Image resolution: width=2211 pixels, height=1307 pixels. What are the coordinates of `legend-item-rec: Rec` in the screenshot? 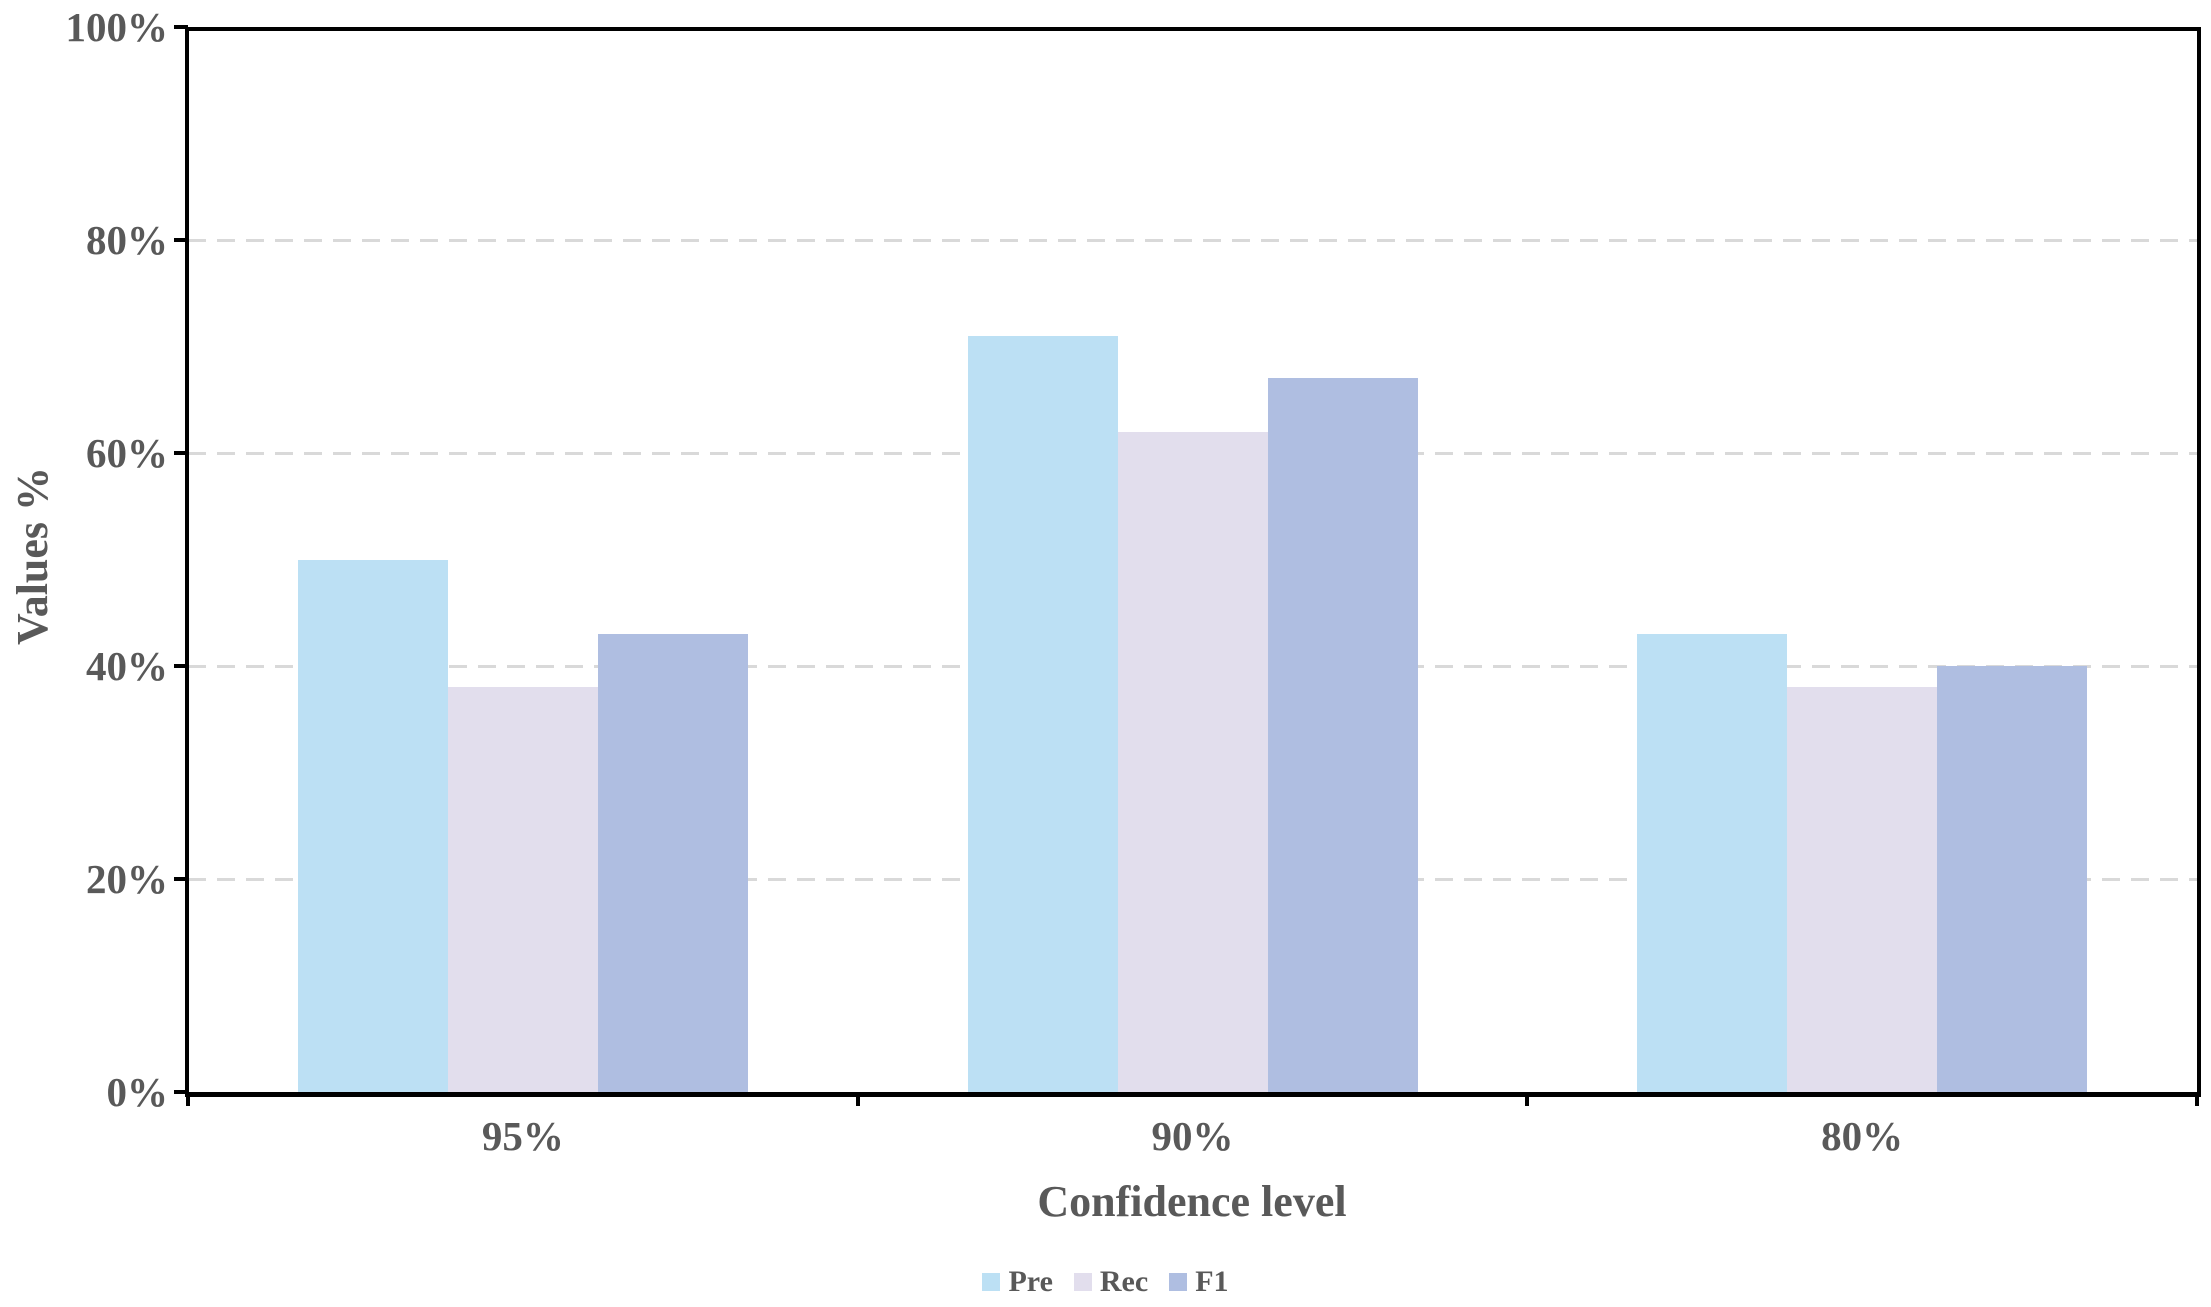 It's located at (1111, 1282).